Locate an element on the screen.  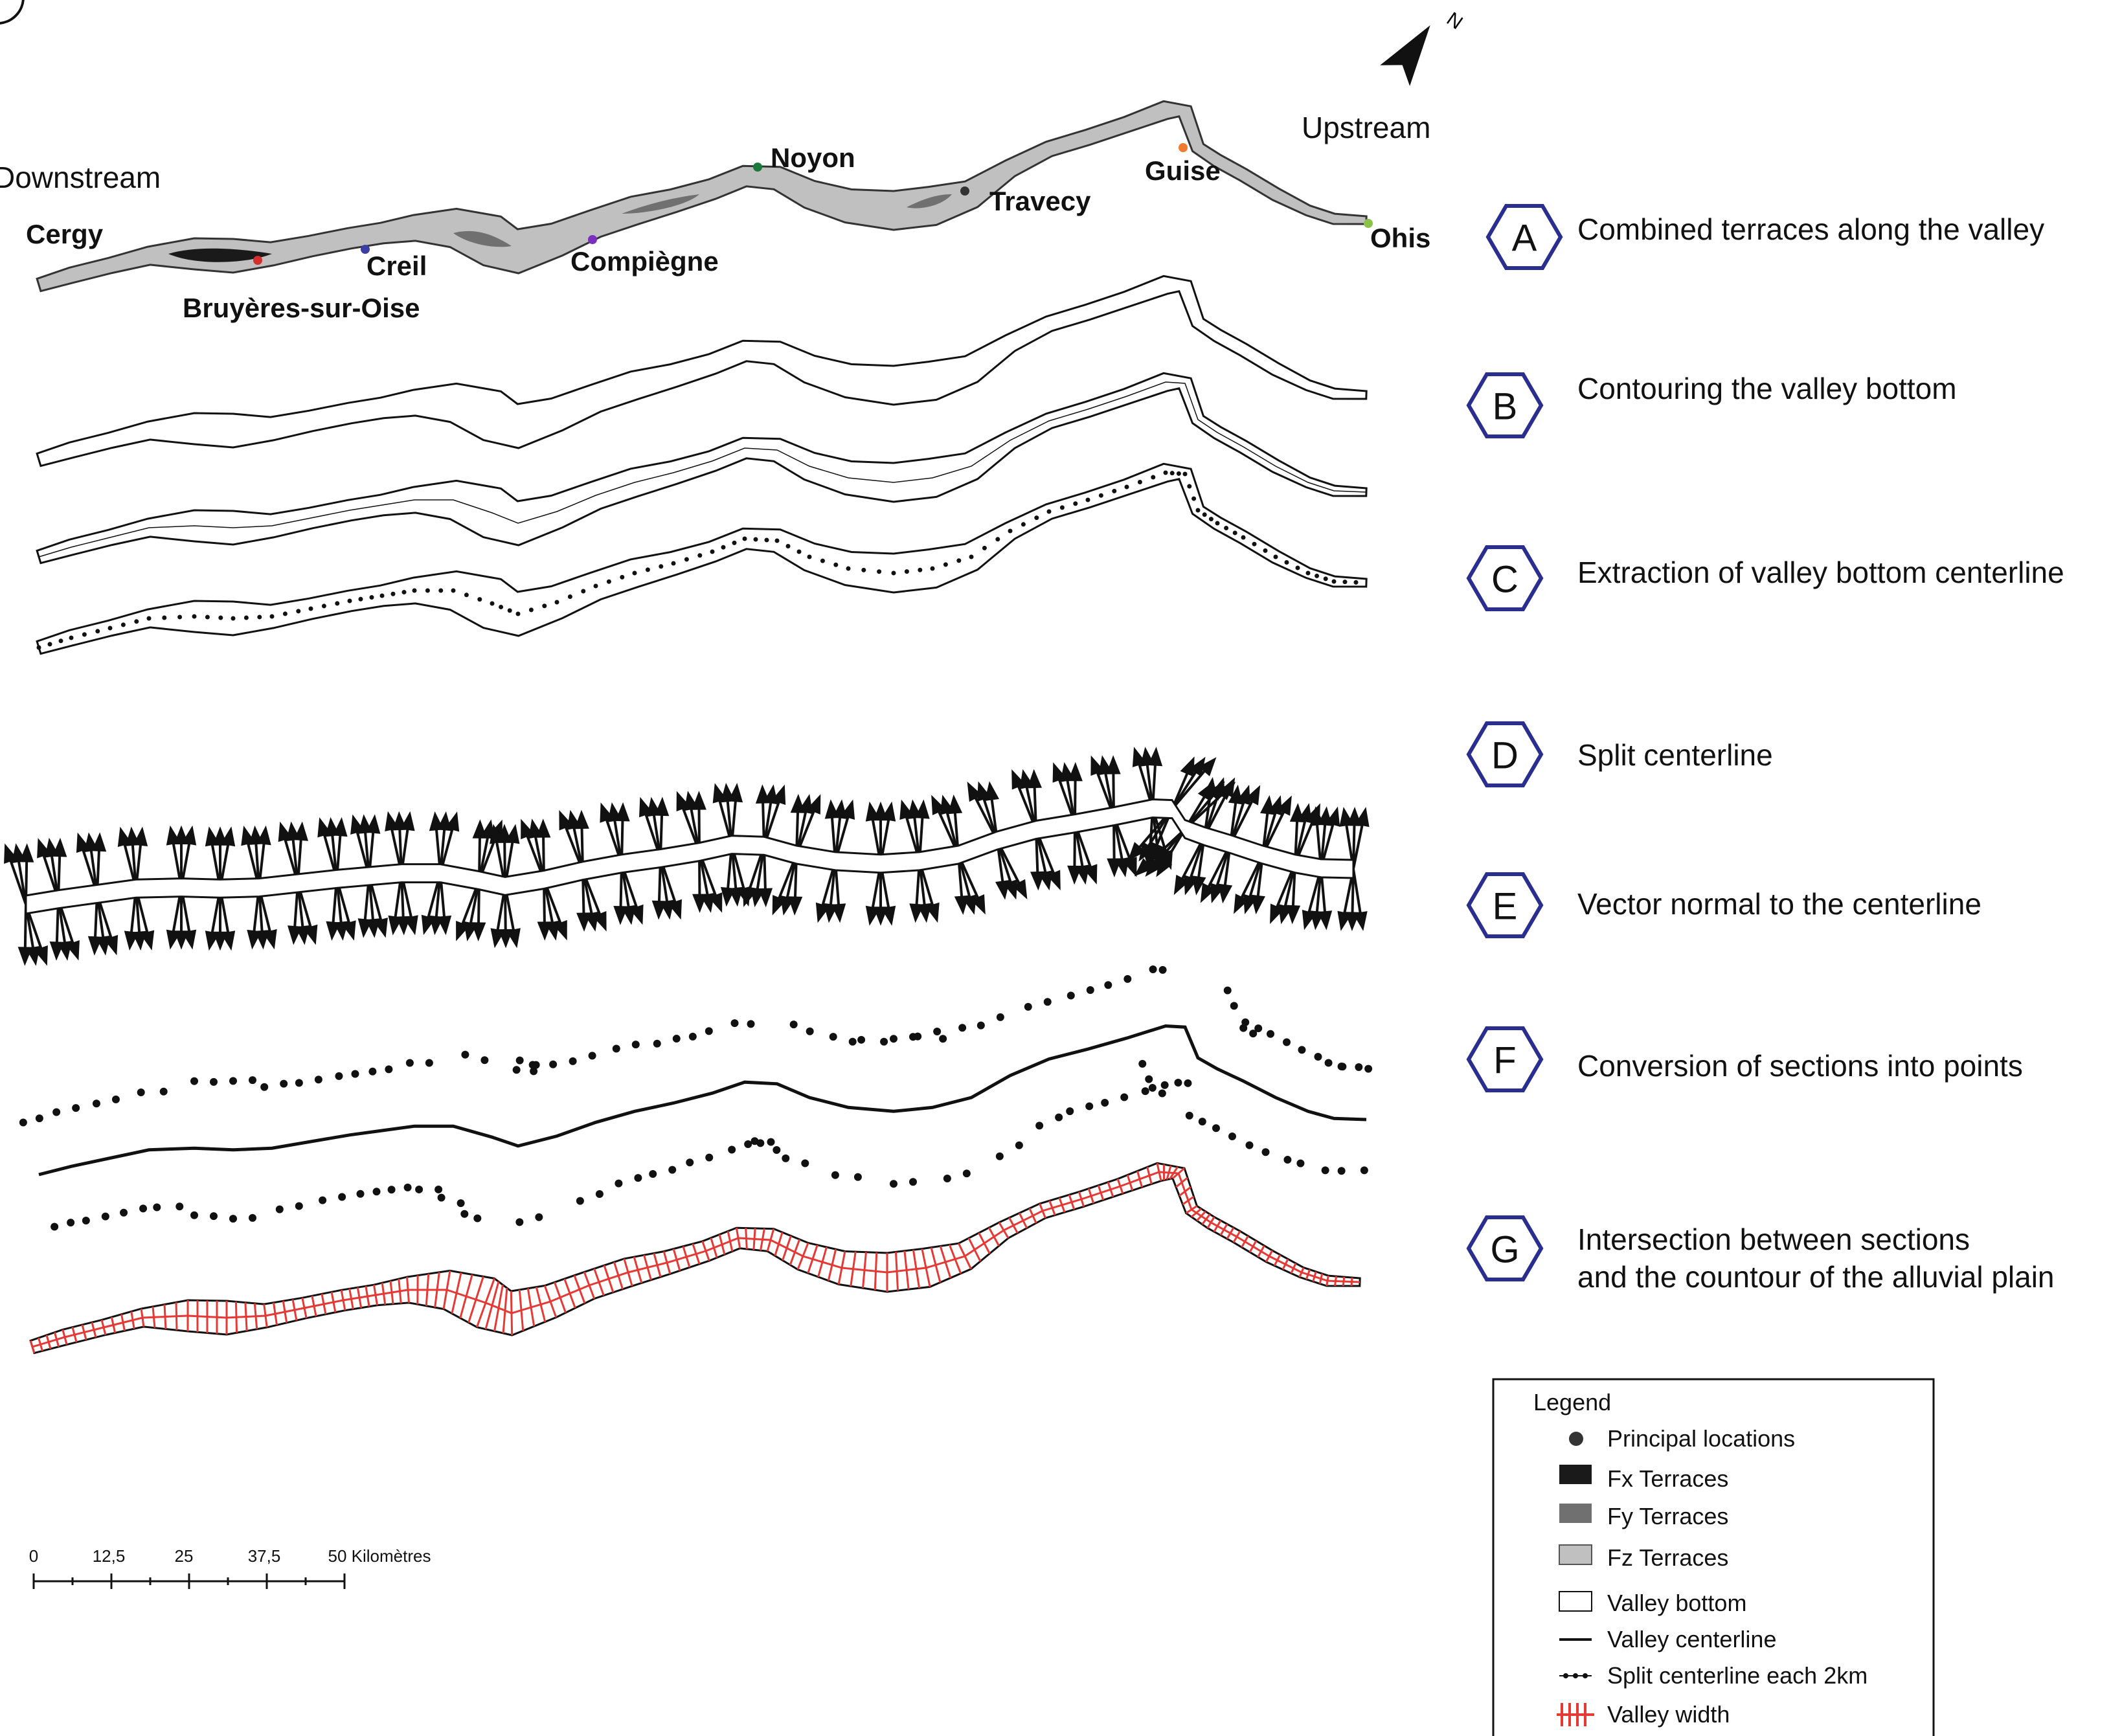
step-c-letter: C is located at coordinates (1504, 580).